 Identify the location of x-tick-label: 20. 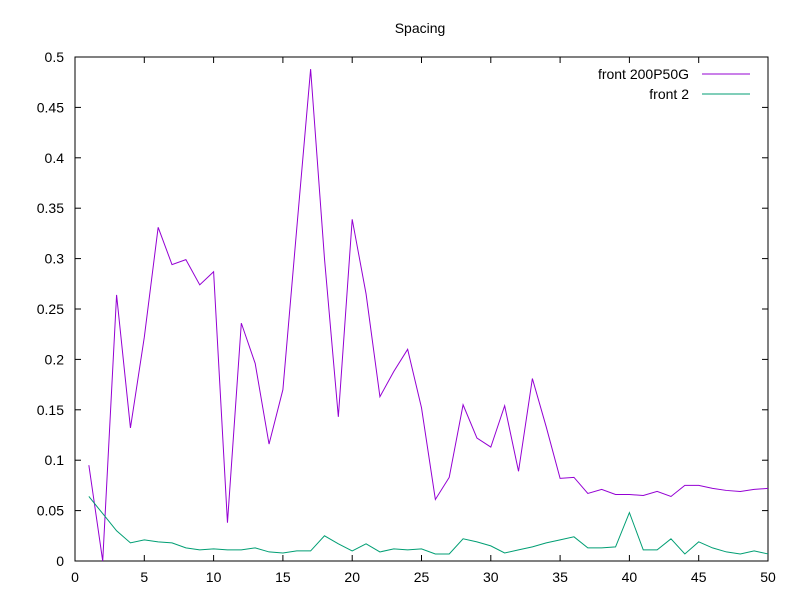
(352, 577).